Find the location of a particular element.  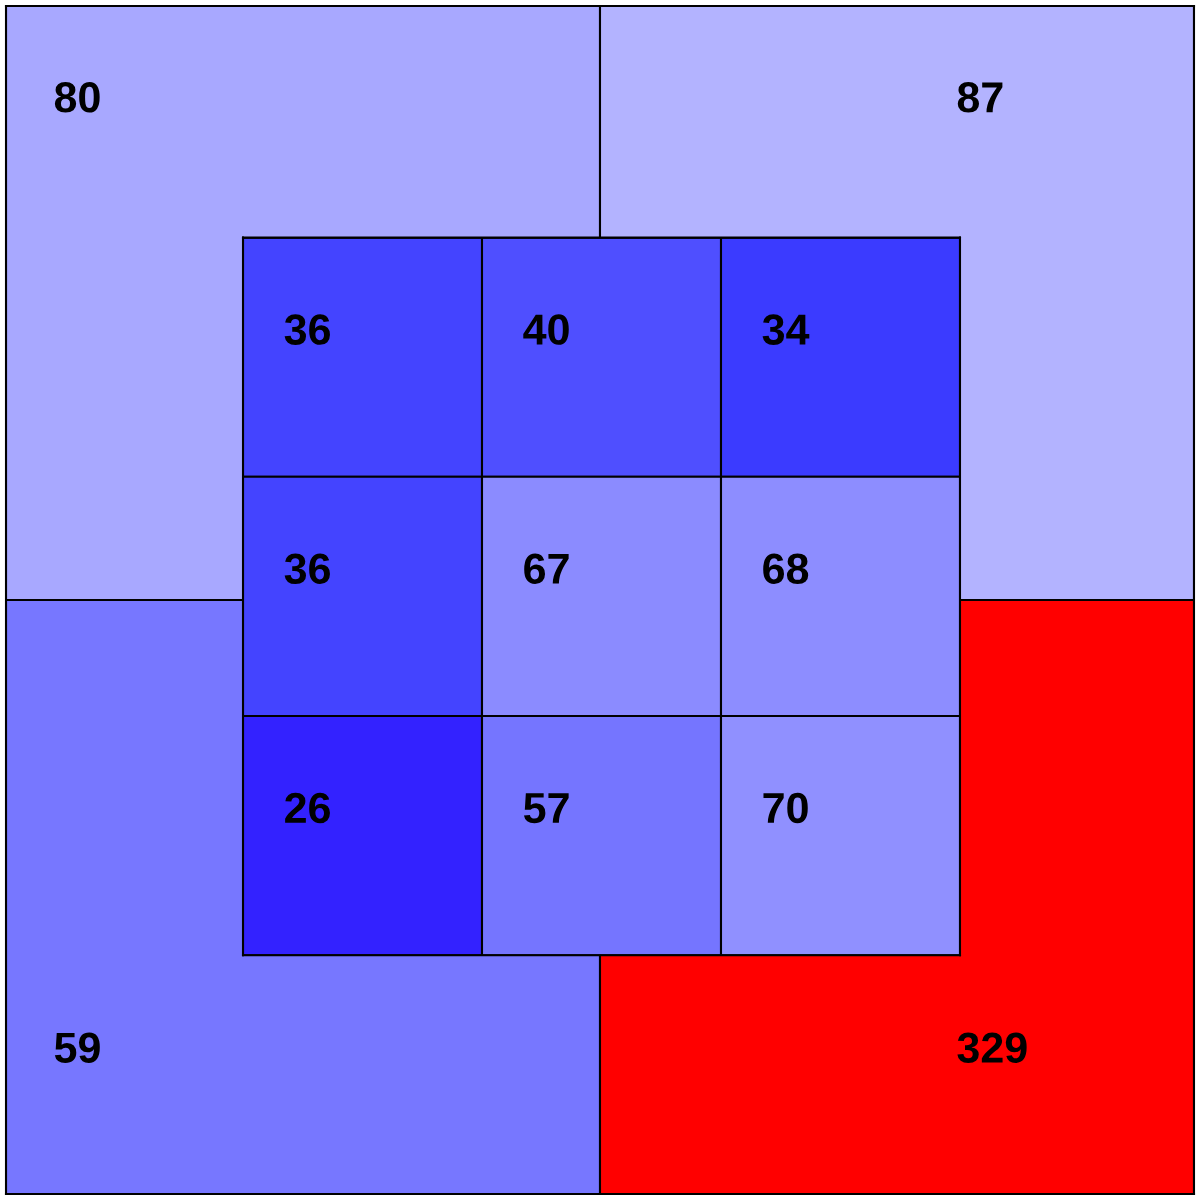

data-label: 26 is located at coordinates (307, 808).